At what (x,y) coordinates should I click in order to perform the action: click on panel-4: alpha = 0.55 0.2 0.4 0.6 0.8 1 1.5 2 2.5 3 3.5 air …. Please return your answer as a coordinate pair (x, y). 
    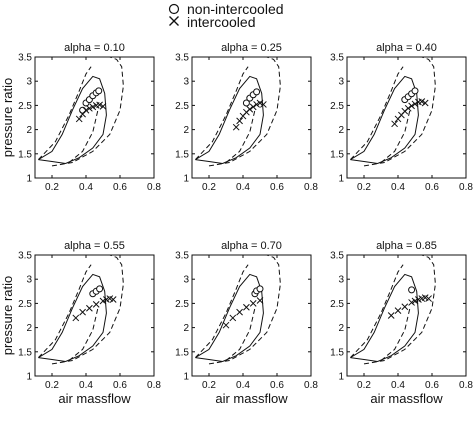
    Looking at the image, I should click on (80, 323).